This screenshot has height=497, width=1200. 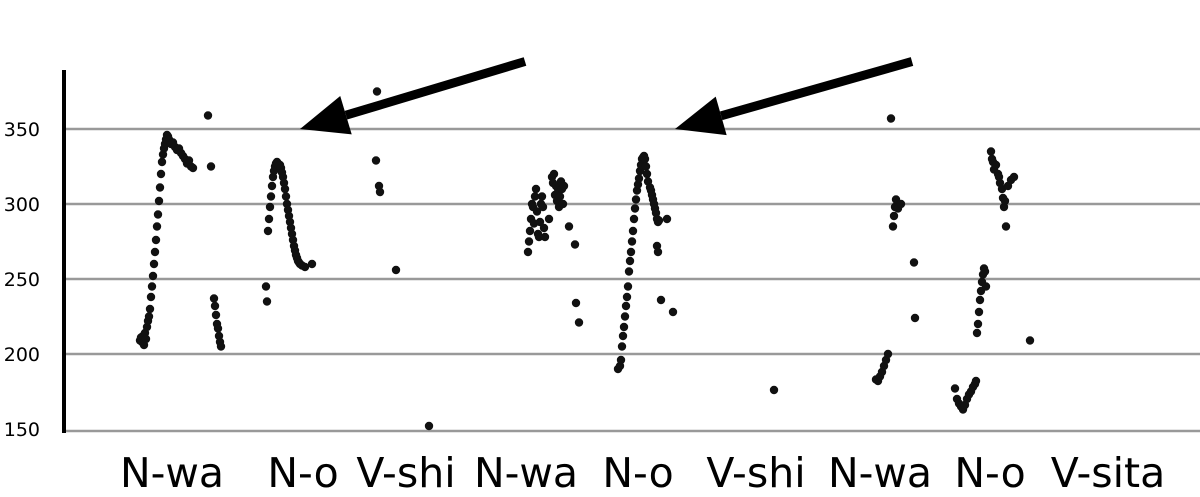 What do you see at coordinates (326, 115) in the screenshot?
I see `arrow-head` at bounding box center [326, 115].